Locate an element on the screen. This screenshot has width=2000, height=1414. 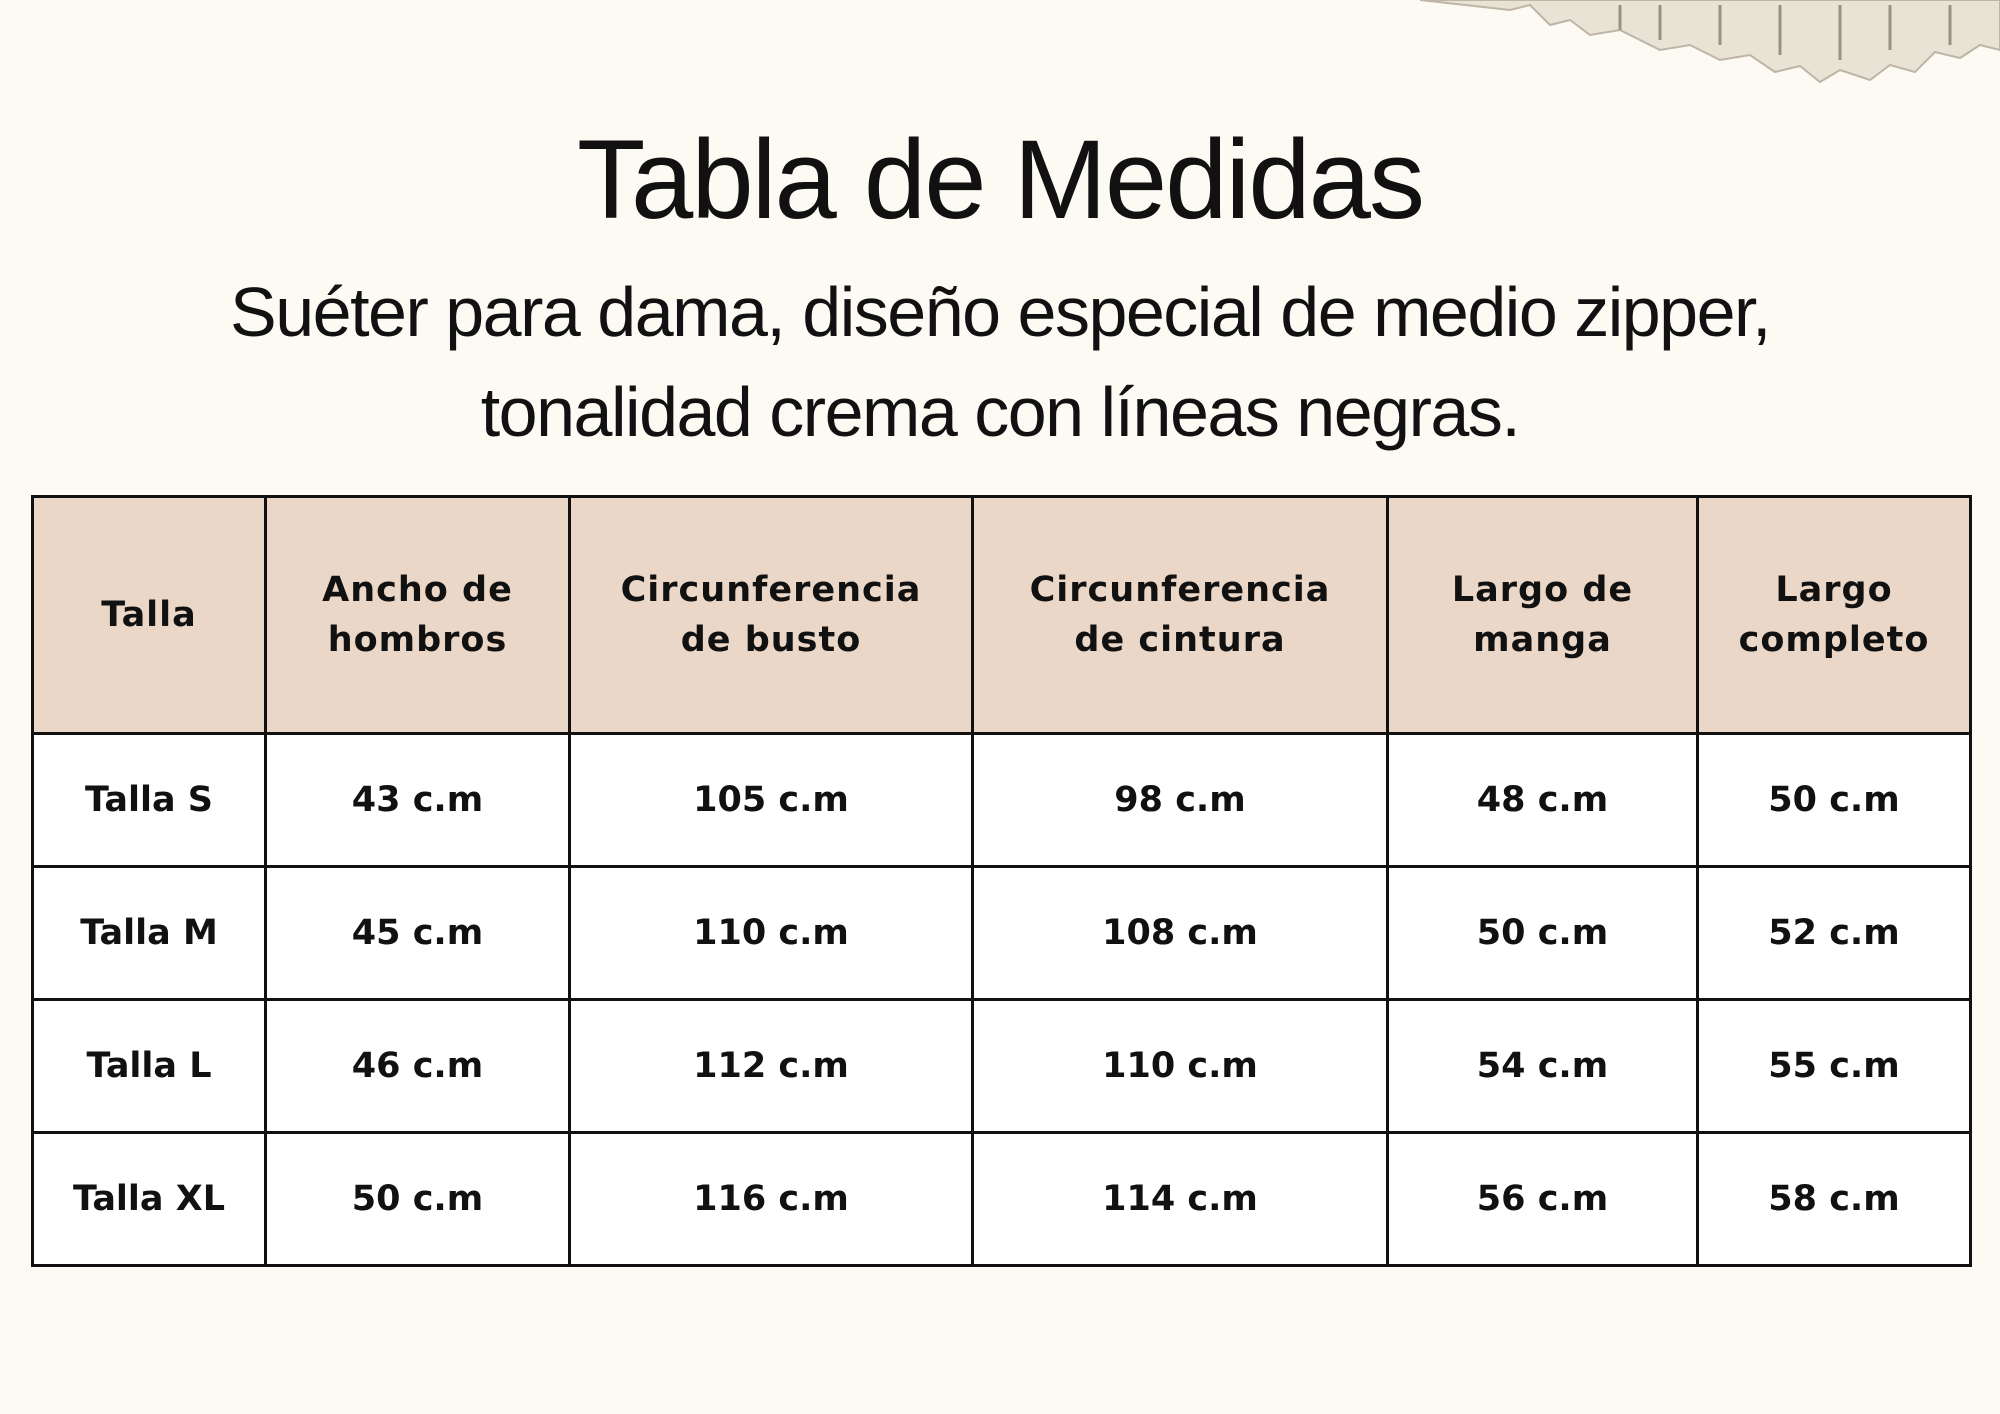
table-cell: Talla S is located at coordinates (149, 800).